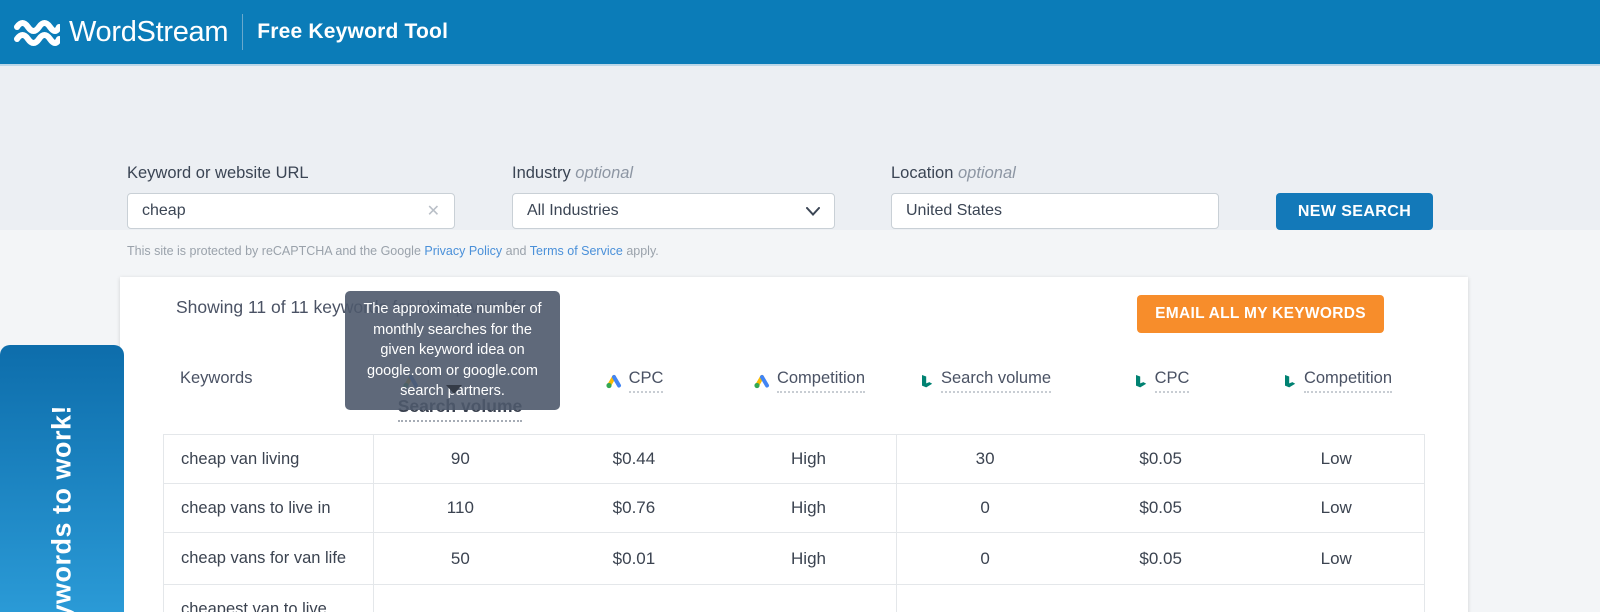  Describe the element at coordinates (37, 33) in the screenshot. I see `wordstream-waves-icon` at that location.